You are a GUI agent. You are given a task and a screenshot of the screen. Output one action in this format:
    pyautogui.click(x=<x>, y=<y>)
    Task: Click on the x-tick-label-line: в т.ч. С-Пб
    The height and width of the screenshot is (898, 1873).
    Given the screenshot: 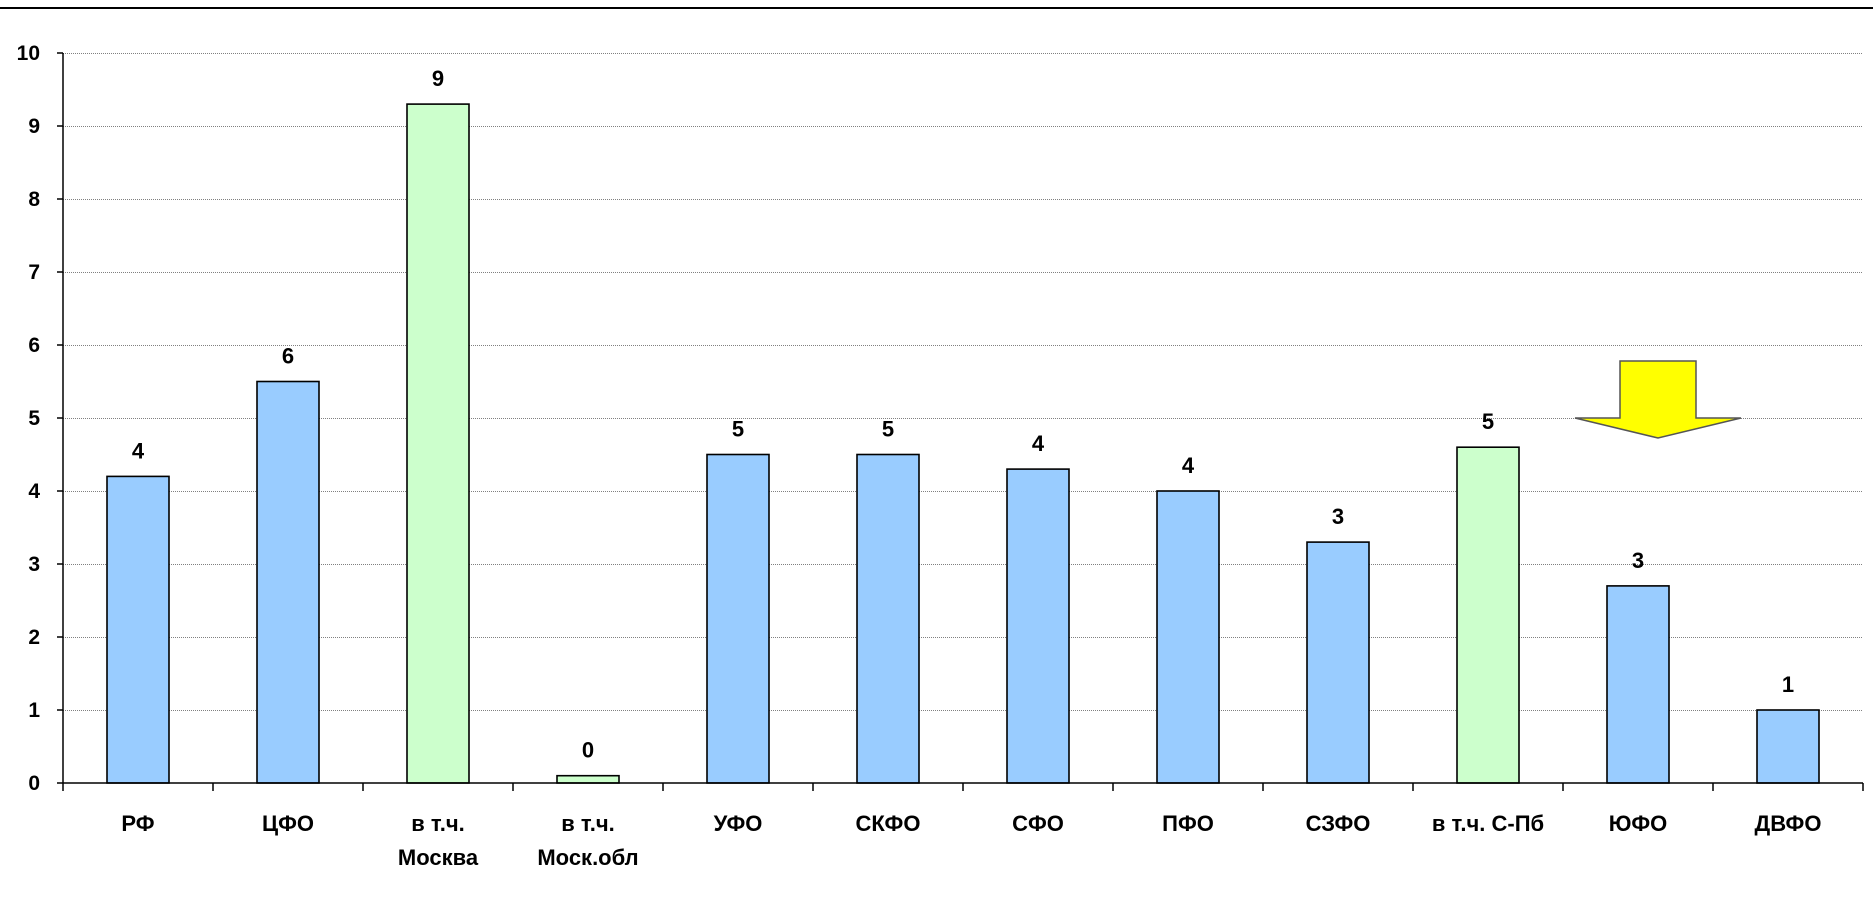 What is the action you would take?
    pyautogui.click(x=1488, y=823)
    